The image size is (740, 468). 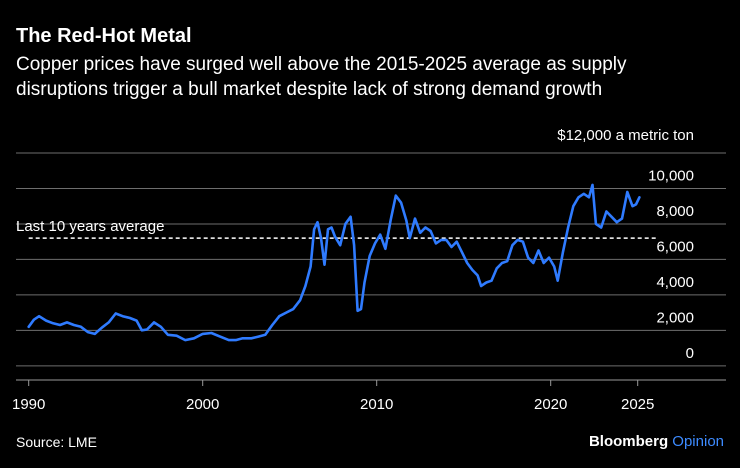 I want to click on y-tick-label: 4,000, so click(x=675, y=282).